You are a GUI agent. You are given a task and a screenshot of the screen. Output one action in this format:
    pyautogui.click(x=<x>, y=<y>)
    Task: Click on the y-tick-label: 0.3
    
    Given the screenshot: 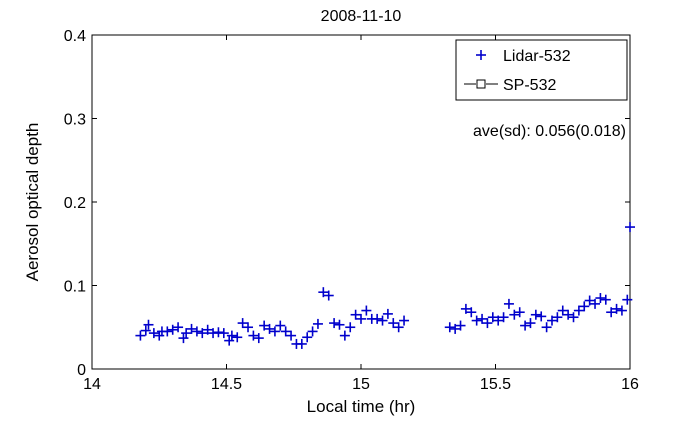 What is the action you would take?
    pyautogui.click(x=75, y=120)
    